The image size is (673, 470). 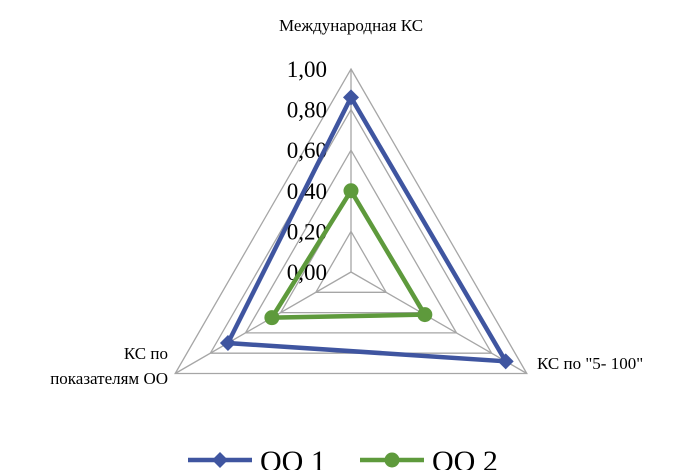 I want to click on legend-label: ОО 1, so click(x=293, y=457).